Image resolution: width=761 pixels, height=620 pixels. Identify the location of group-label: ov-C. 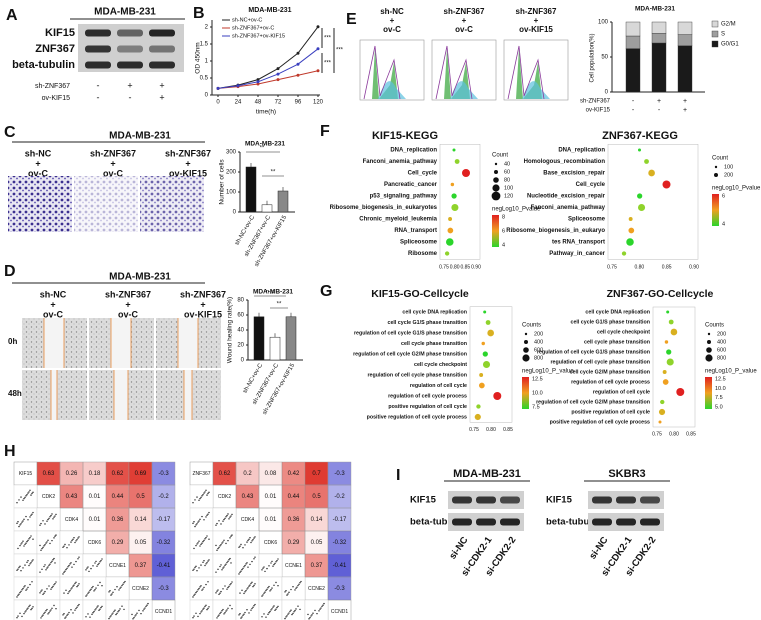
(53, 314).